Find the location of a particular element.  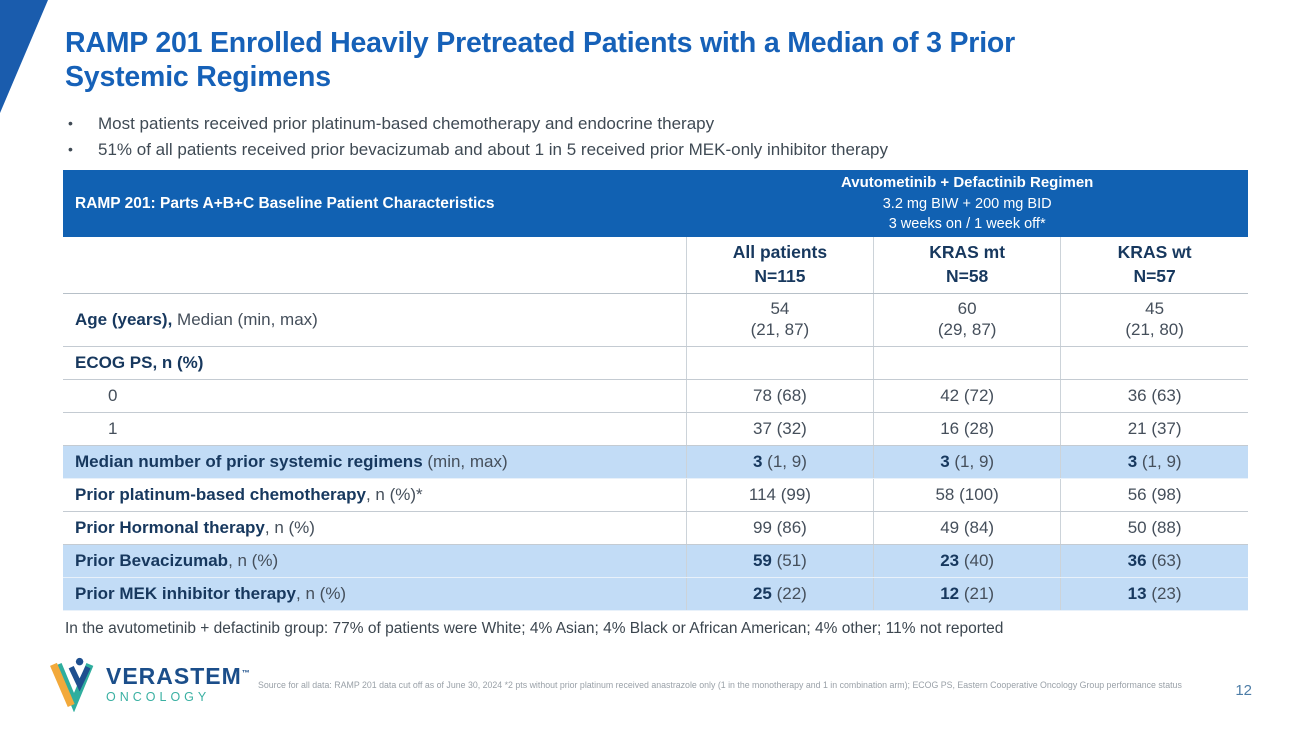

row-label: Prior MEK inhibitor therapy, n (%) is located at coordinates (375, 594).